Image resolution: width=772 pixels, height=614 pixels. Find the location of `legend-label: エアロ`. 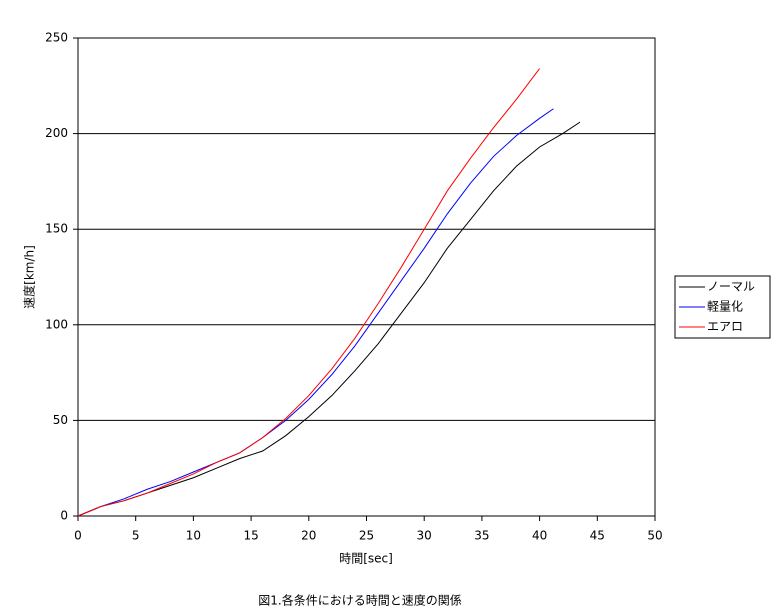

legend-label: エアロ is located at coordinates (725, 327).